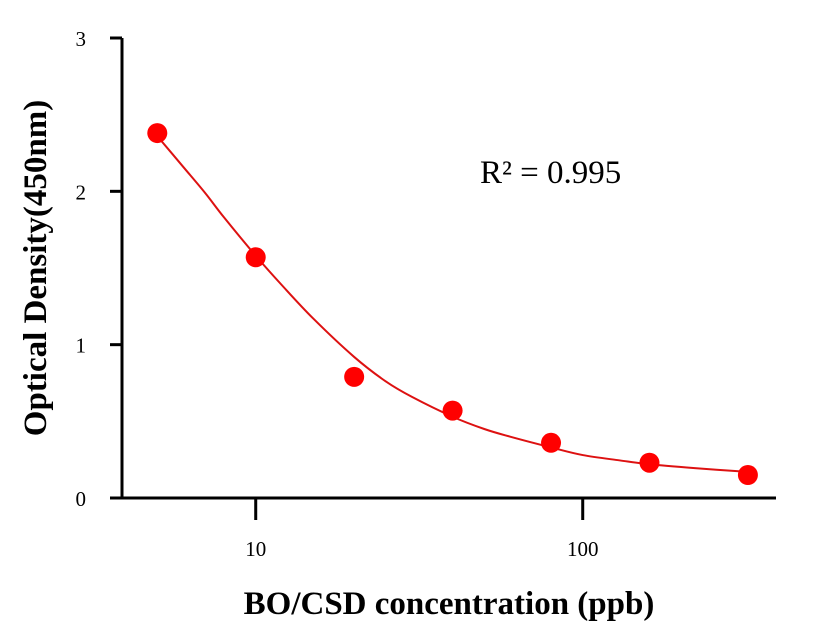  What do you see at coordinates (81, 346) in the screenshot?
I see `y-tick-label: 1` at bounding box center [81, 346].